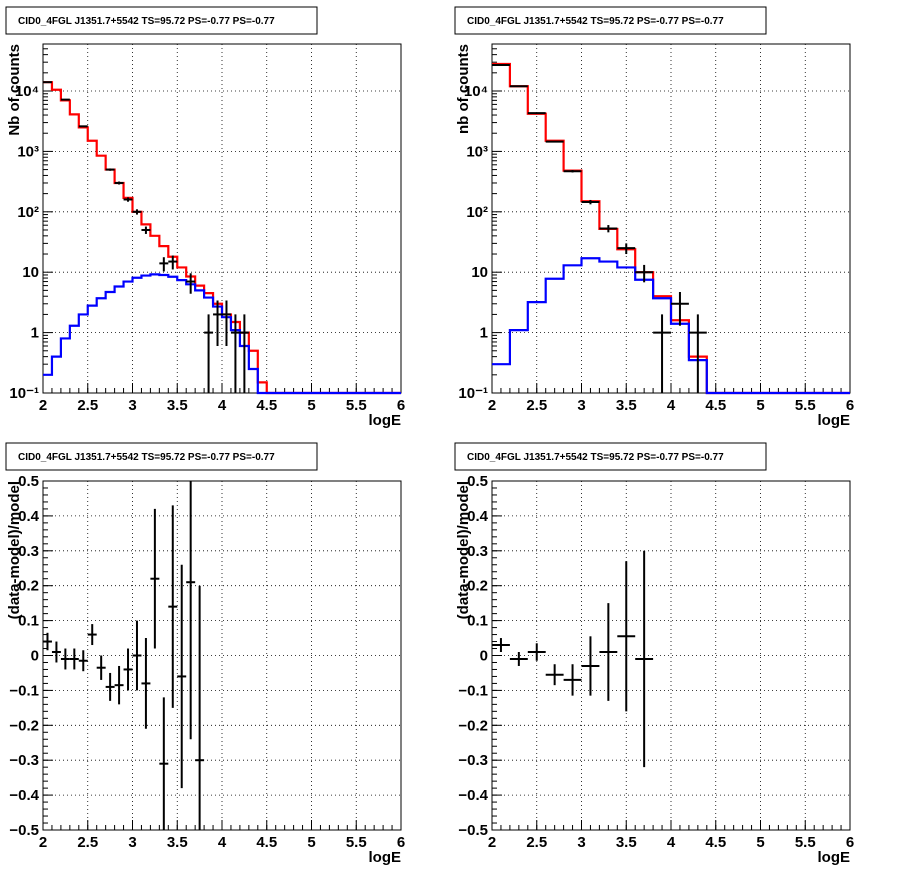 The image size is (898, 875). Describe the element at coordinates (477, 212) in the screenshot. I see `y-tick-label: 10²` at that location.